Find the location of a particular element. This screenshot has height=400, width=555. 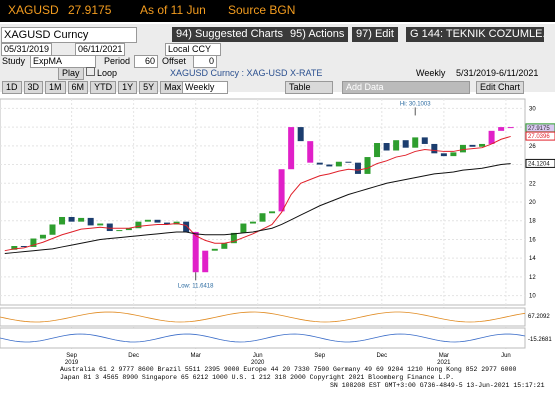

offset-field: 0 is located at coordinates (205, 61).